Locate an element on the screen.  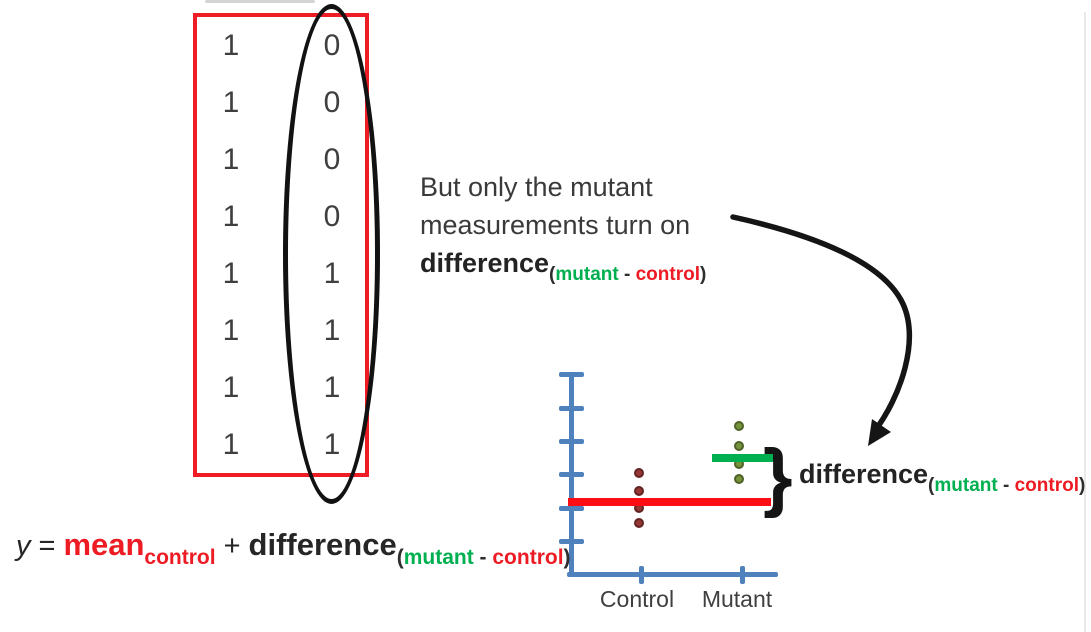
x-axis is located at coordinates (672, 574).